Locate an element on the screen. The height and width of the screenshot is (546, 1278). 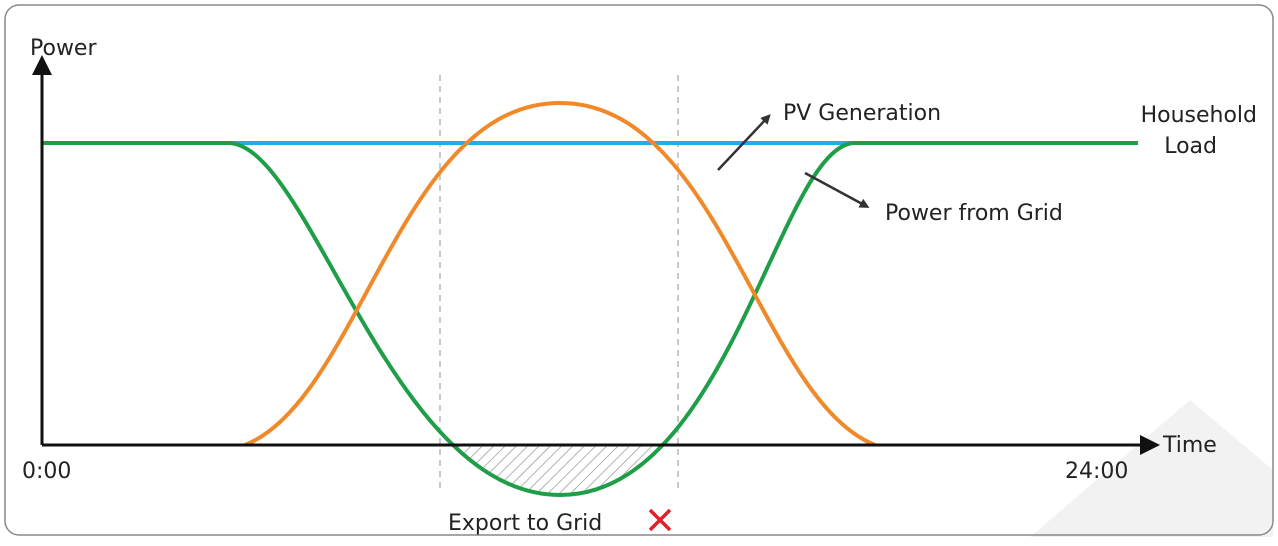
load-label: Household is located at coordinates (1199, 115).